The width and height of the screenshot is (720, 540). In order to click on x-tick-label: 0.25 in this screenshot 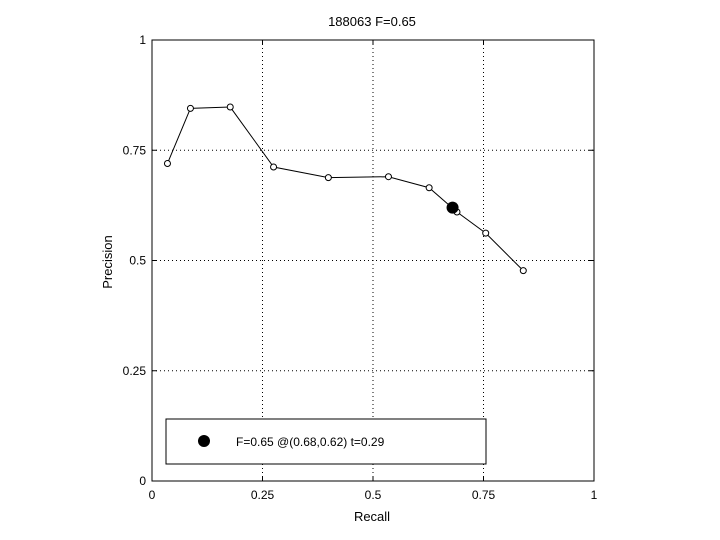, I will do `click(263, 495)`.